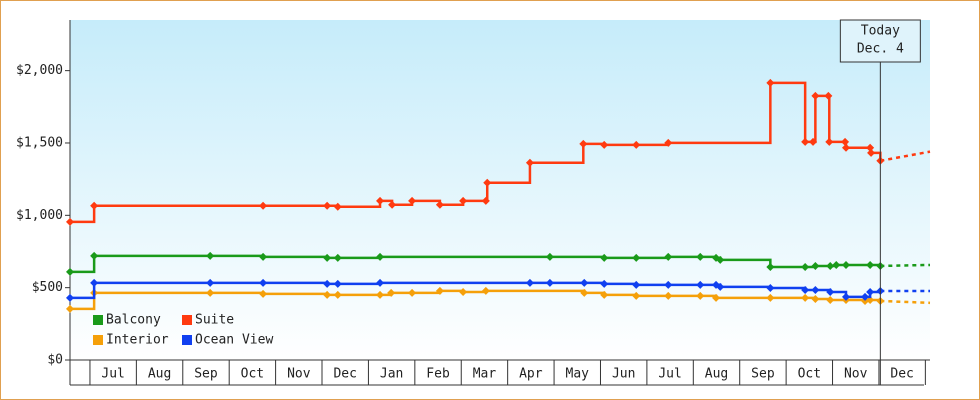 Image resolution: width=980 pixels, height=400 pixels. I want to click on today-label: Dec. 4, so click(880, 49).